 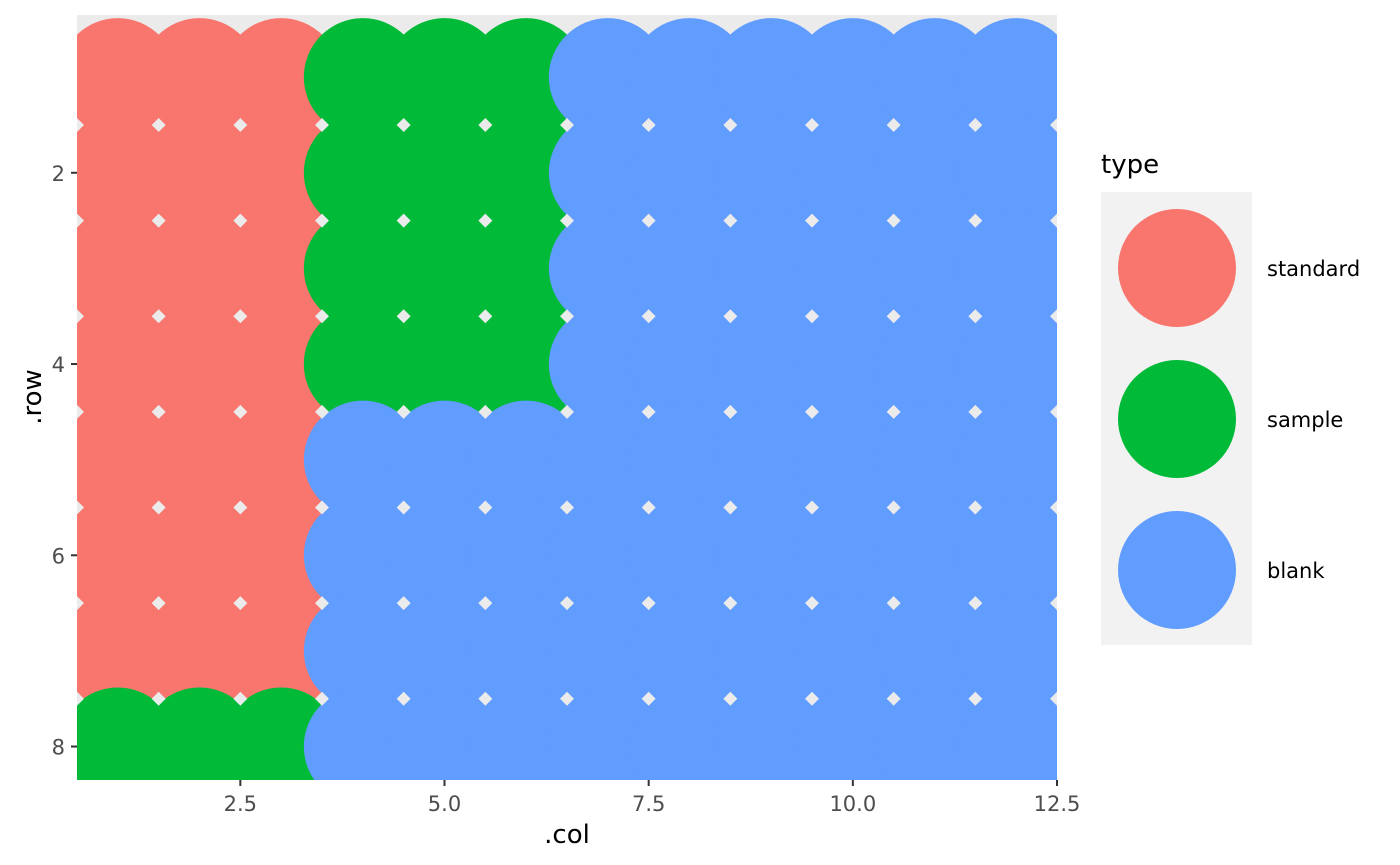 What do you see at coordinates (1130, 165) in the screenshot?
I see `legend-title: type` at bounding box center [1130, 165].